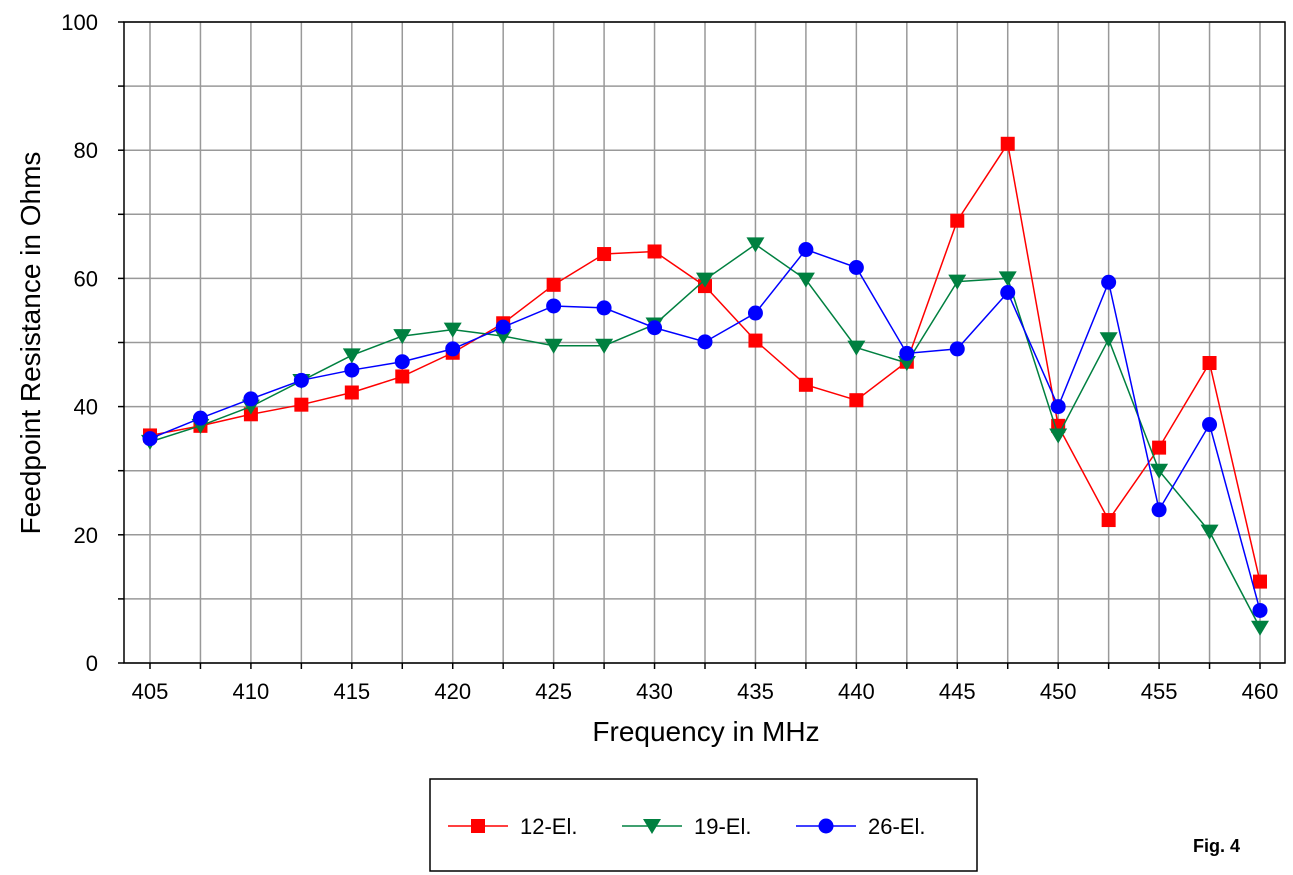 This screenshot has width=1293, height=875. Describe the element at coordinates (856, 691) in the screenshot. I see `x-tick-label: 440` at that location.